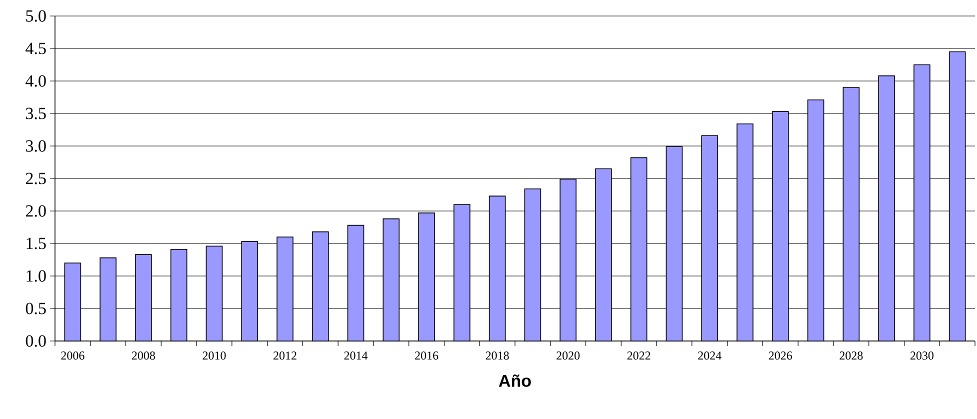 This screenshot has height=419, width=977. Describe the element at coordinates (497, 356) in the screenshot. I see `x-tick-label: 2018` at that location.